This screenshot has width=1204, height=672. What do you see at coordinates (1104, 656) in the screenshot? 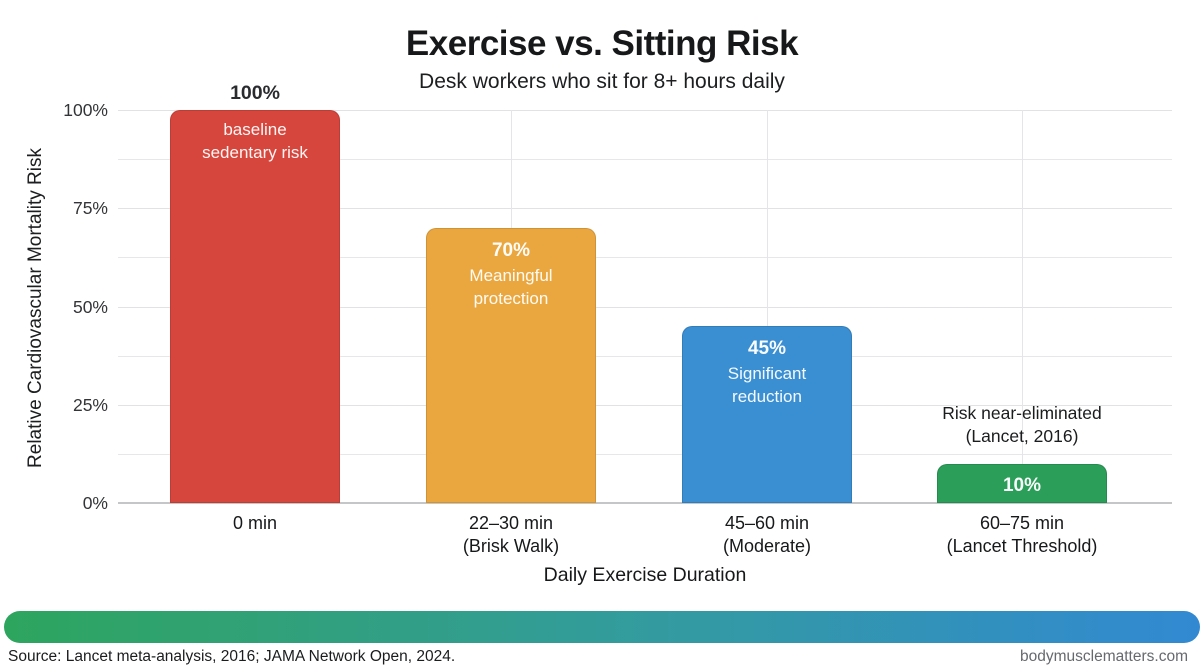
I see `footer-site-watermark: bodymusclematters.com` at bounding box center [1104, 656].